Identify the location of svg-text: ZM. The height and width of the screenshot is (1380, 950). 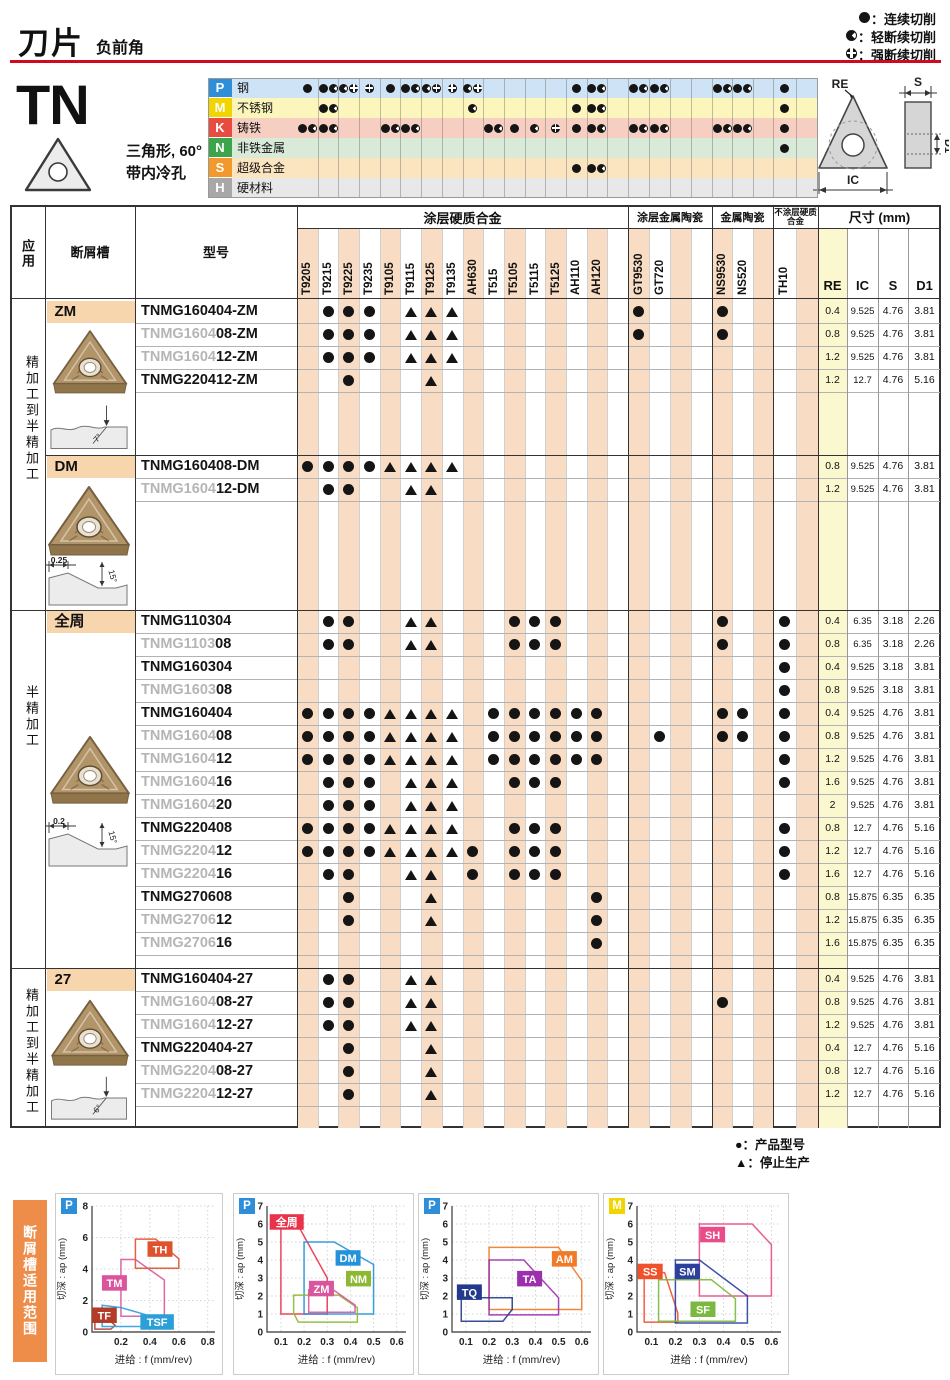
(321, 1290).